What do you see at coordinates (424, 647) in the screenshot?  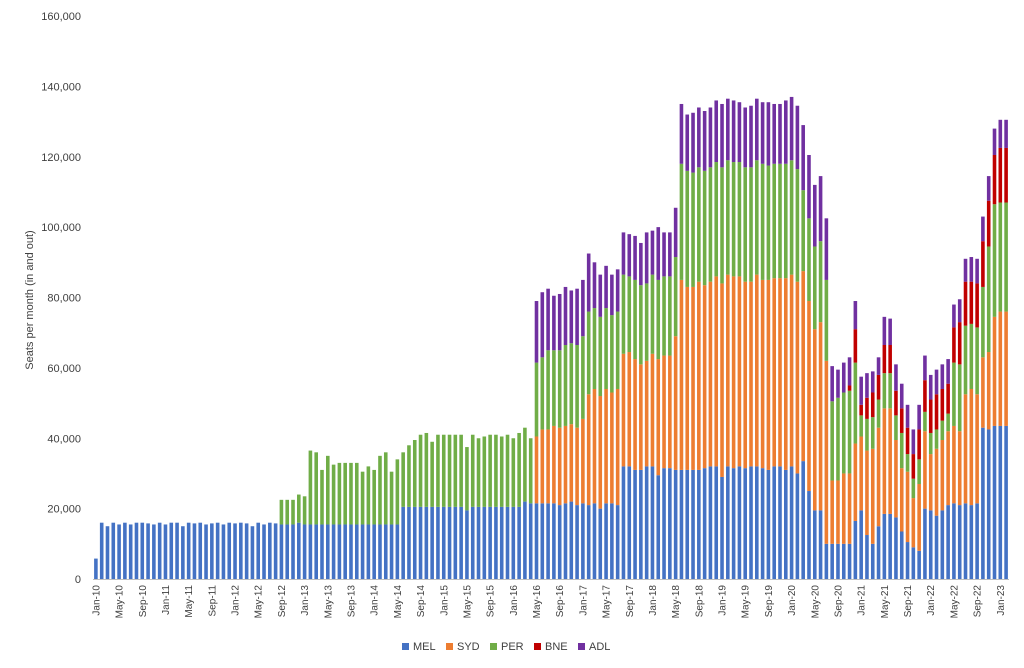 I see `legend-label: MEL` at bounding box center [424, 647].